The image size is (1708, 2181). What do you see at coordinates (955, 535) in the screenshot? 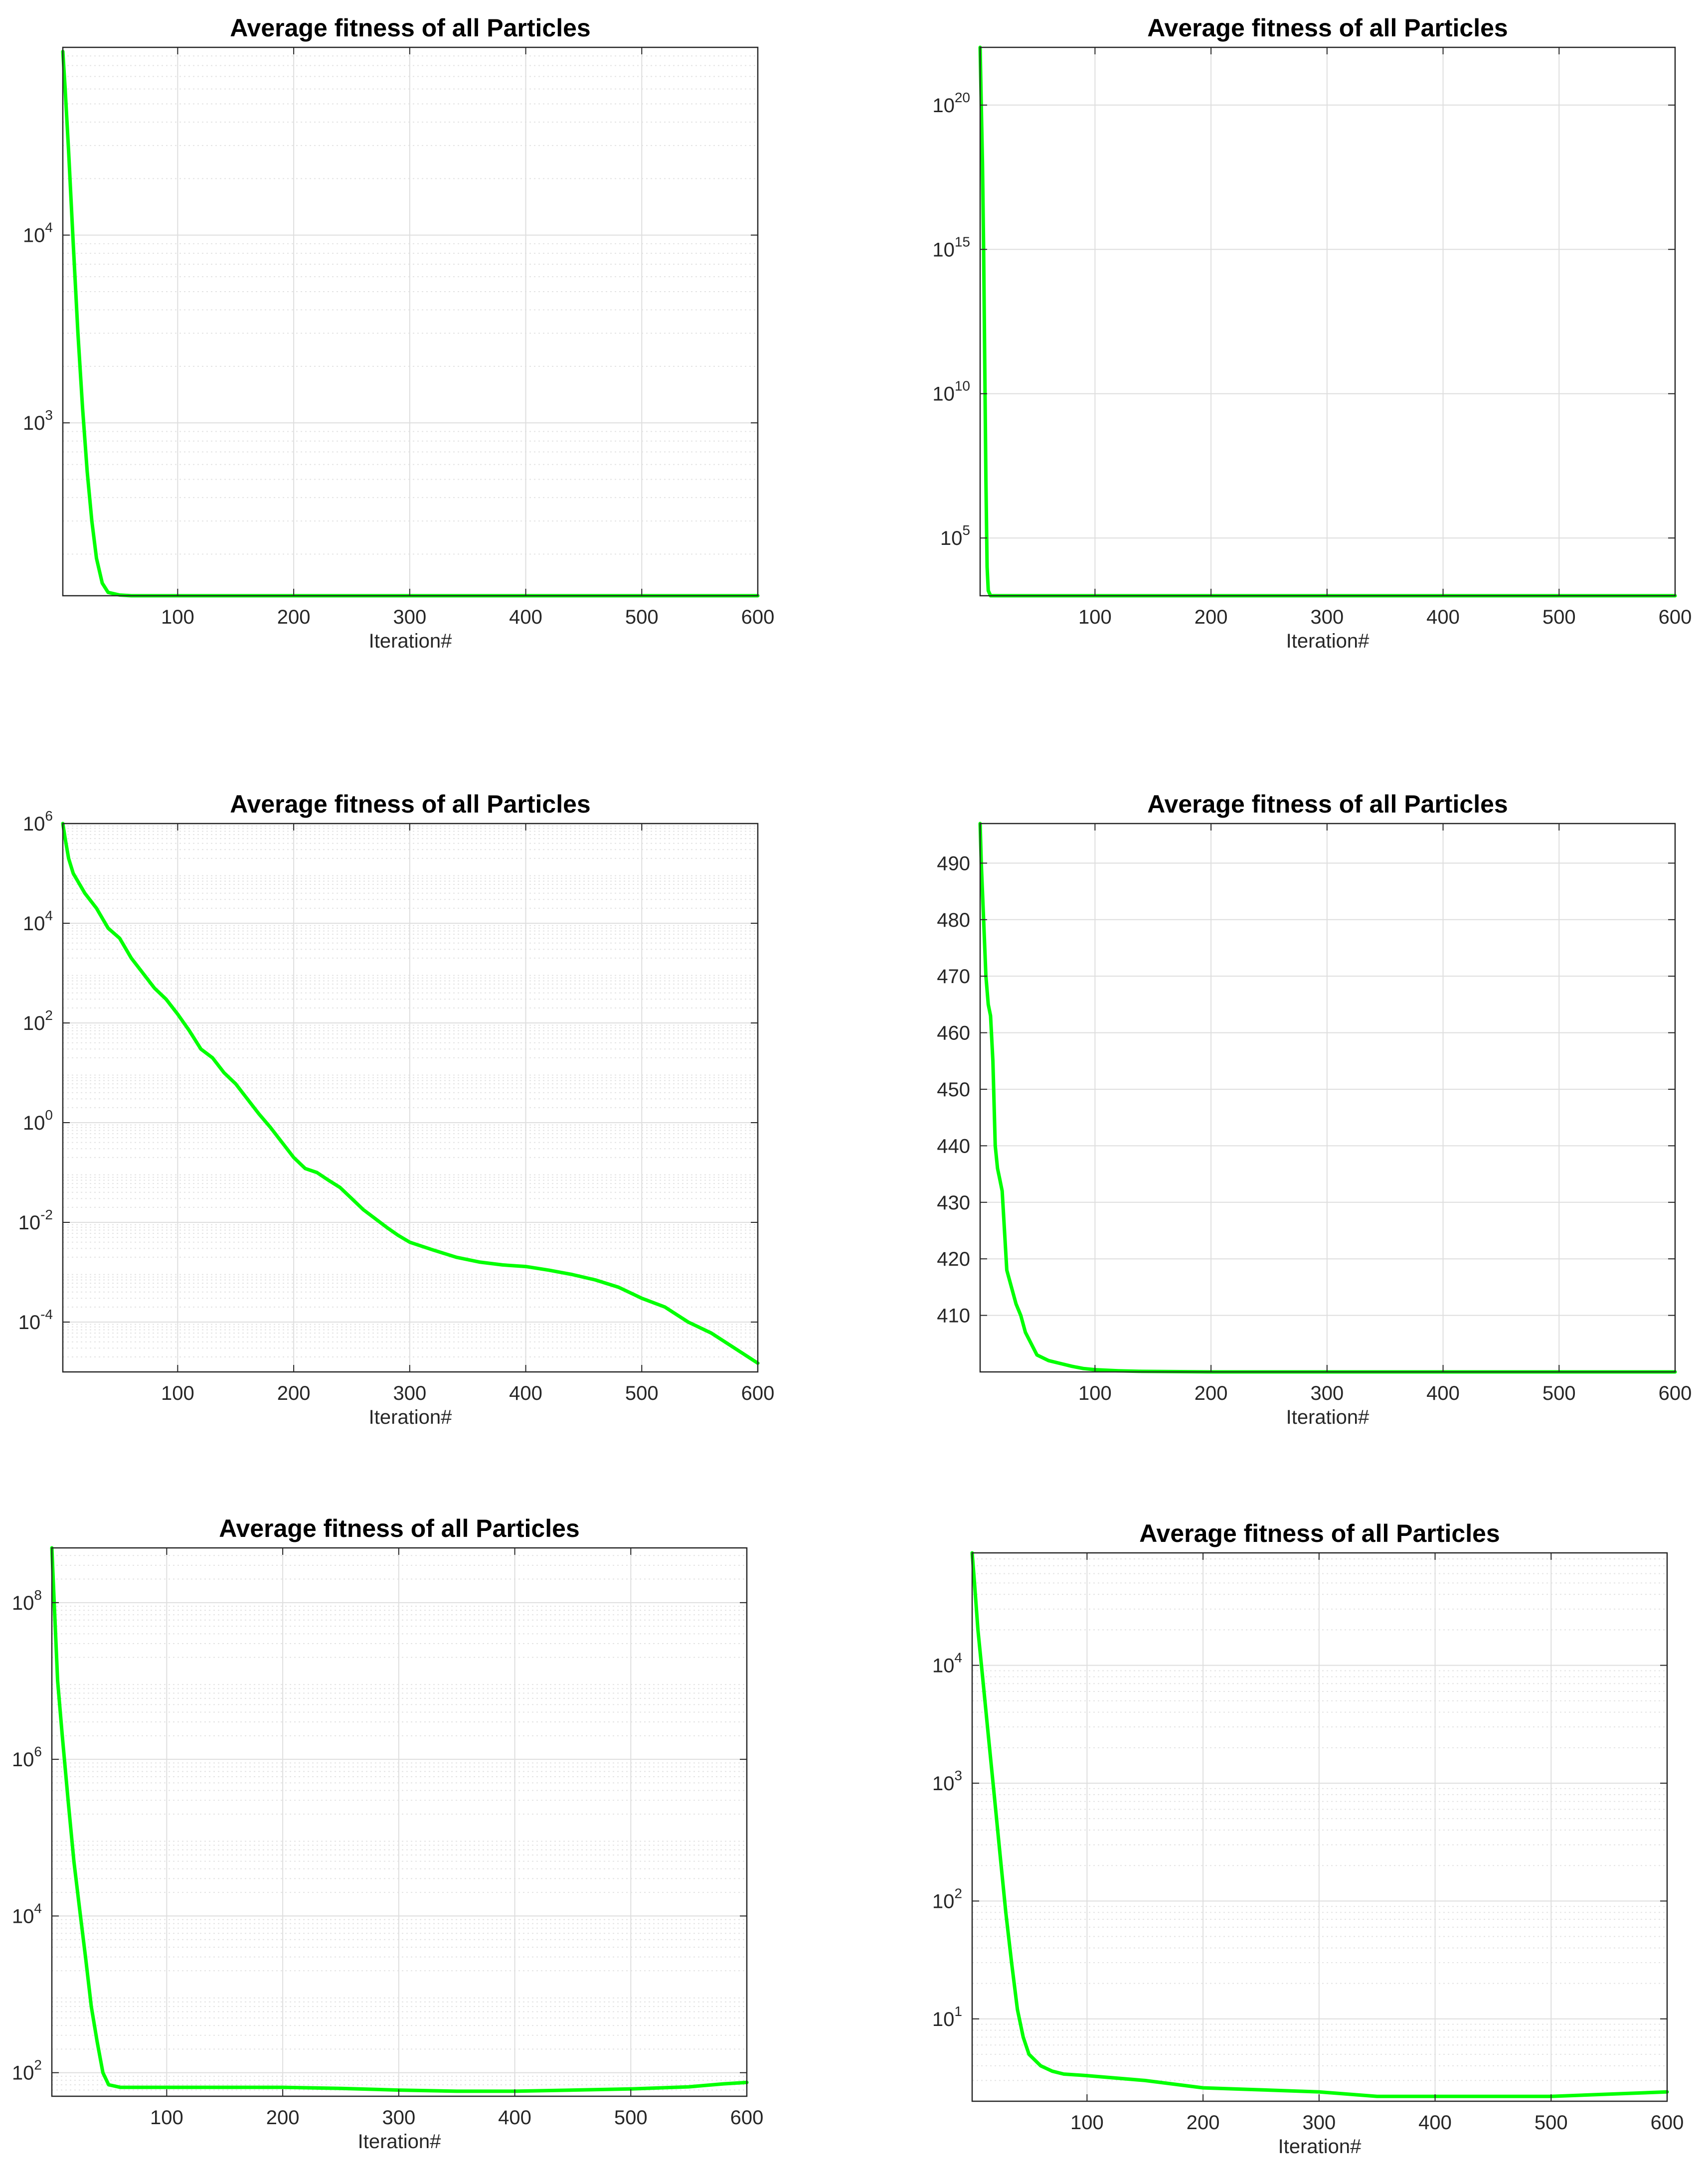
I see `y-tick-label: 10⁵` at bounding box center [955, 535].